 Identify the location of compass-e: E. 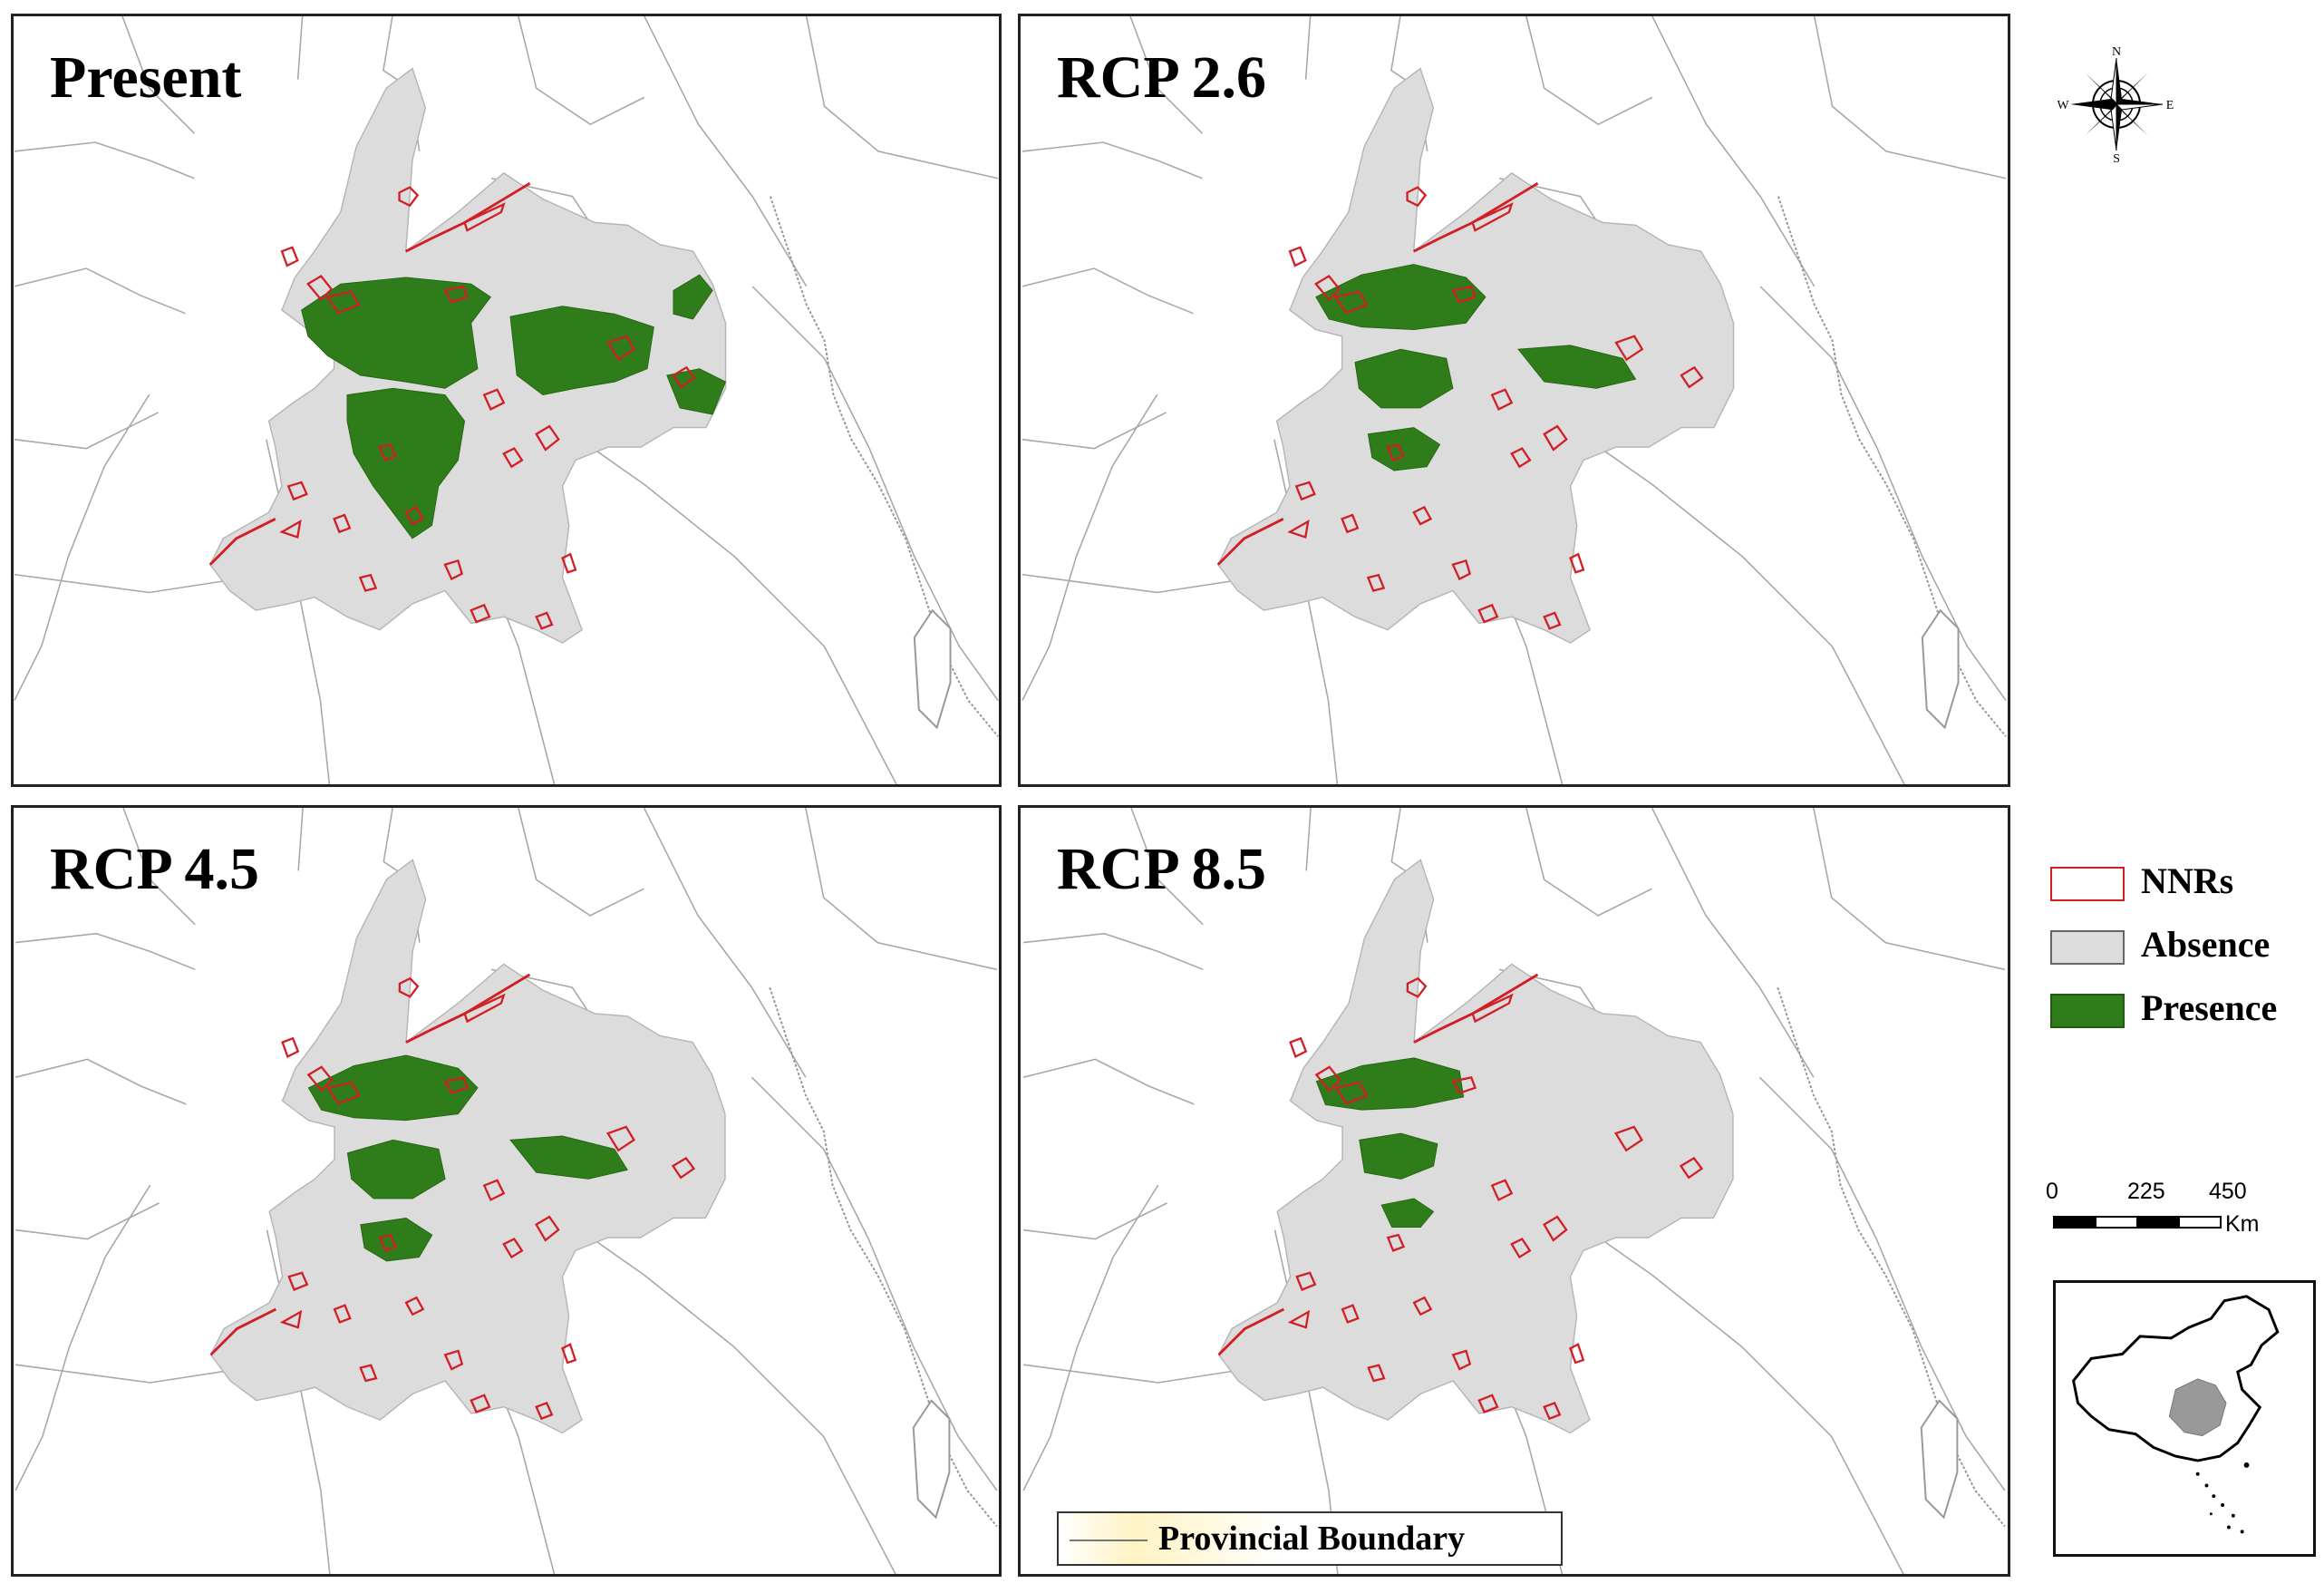
(2170, 105).